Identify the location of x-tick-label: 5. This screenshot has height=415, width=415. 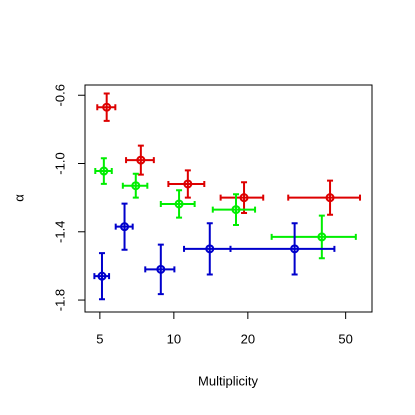
(99, 338).